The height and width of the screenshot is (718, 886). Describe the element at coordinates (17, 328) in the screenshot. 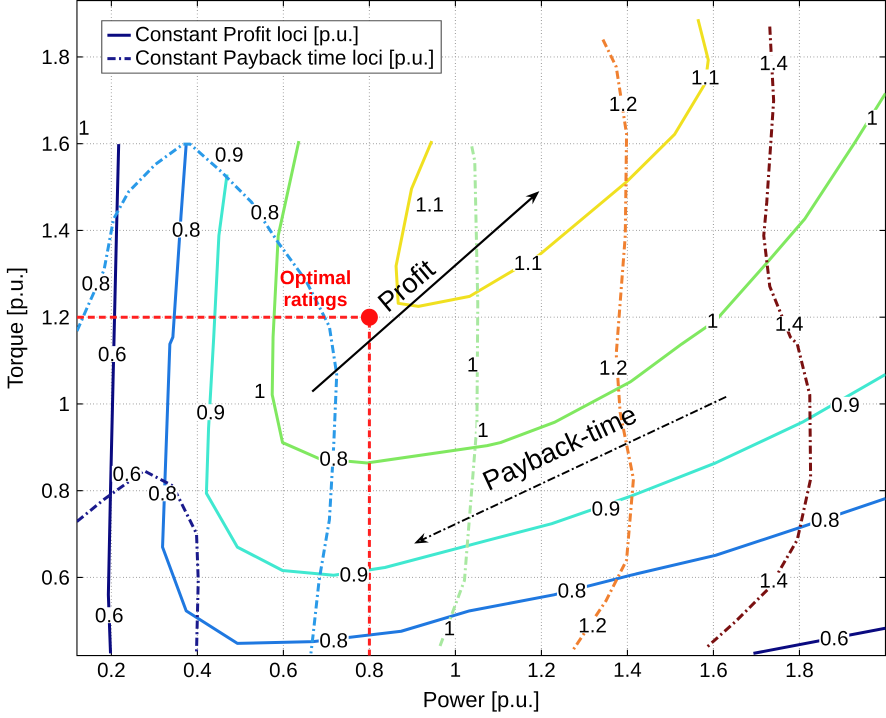

I see `y-axis-title: Torque [p.u.]` at that location.